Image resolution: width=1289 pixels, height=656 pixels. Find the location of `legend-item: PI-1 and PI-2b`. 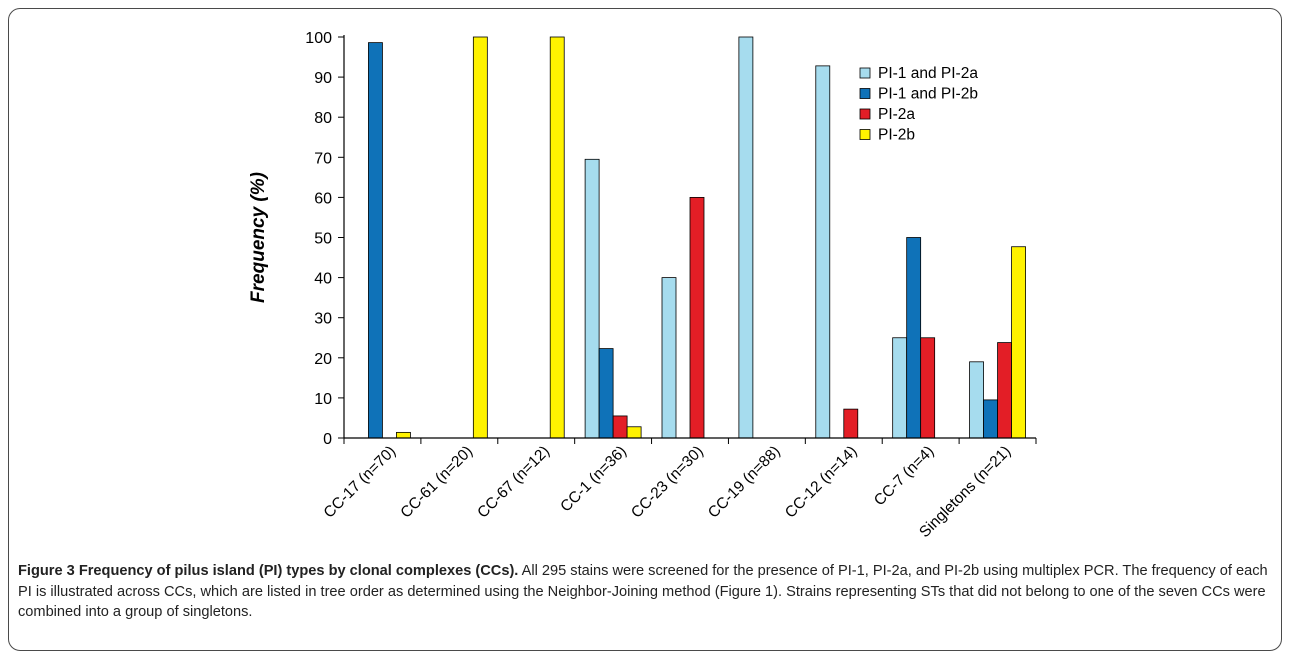

legend-item: PI-1 and PI-2b is located at coordinates (918, 94).